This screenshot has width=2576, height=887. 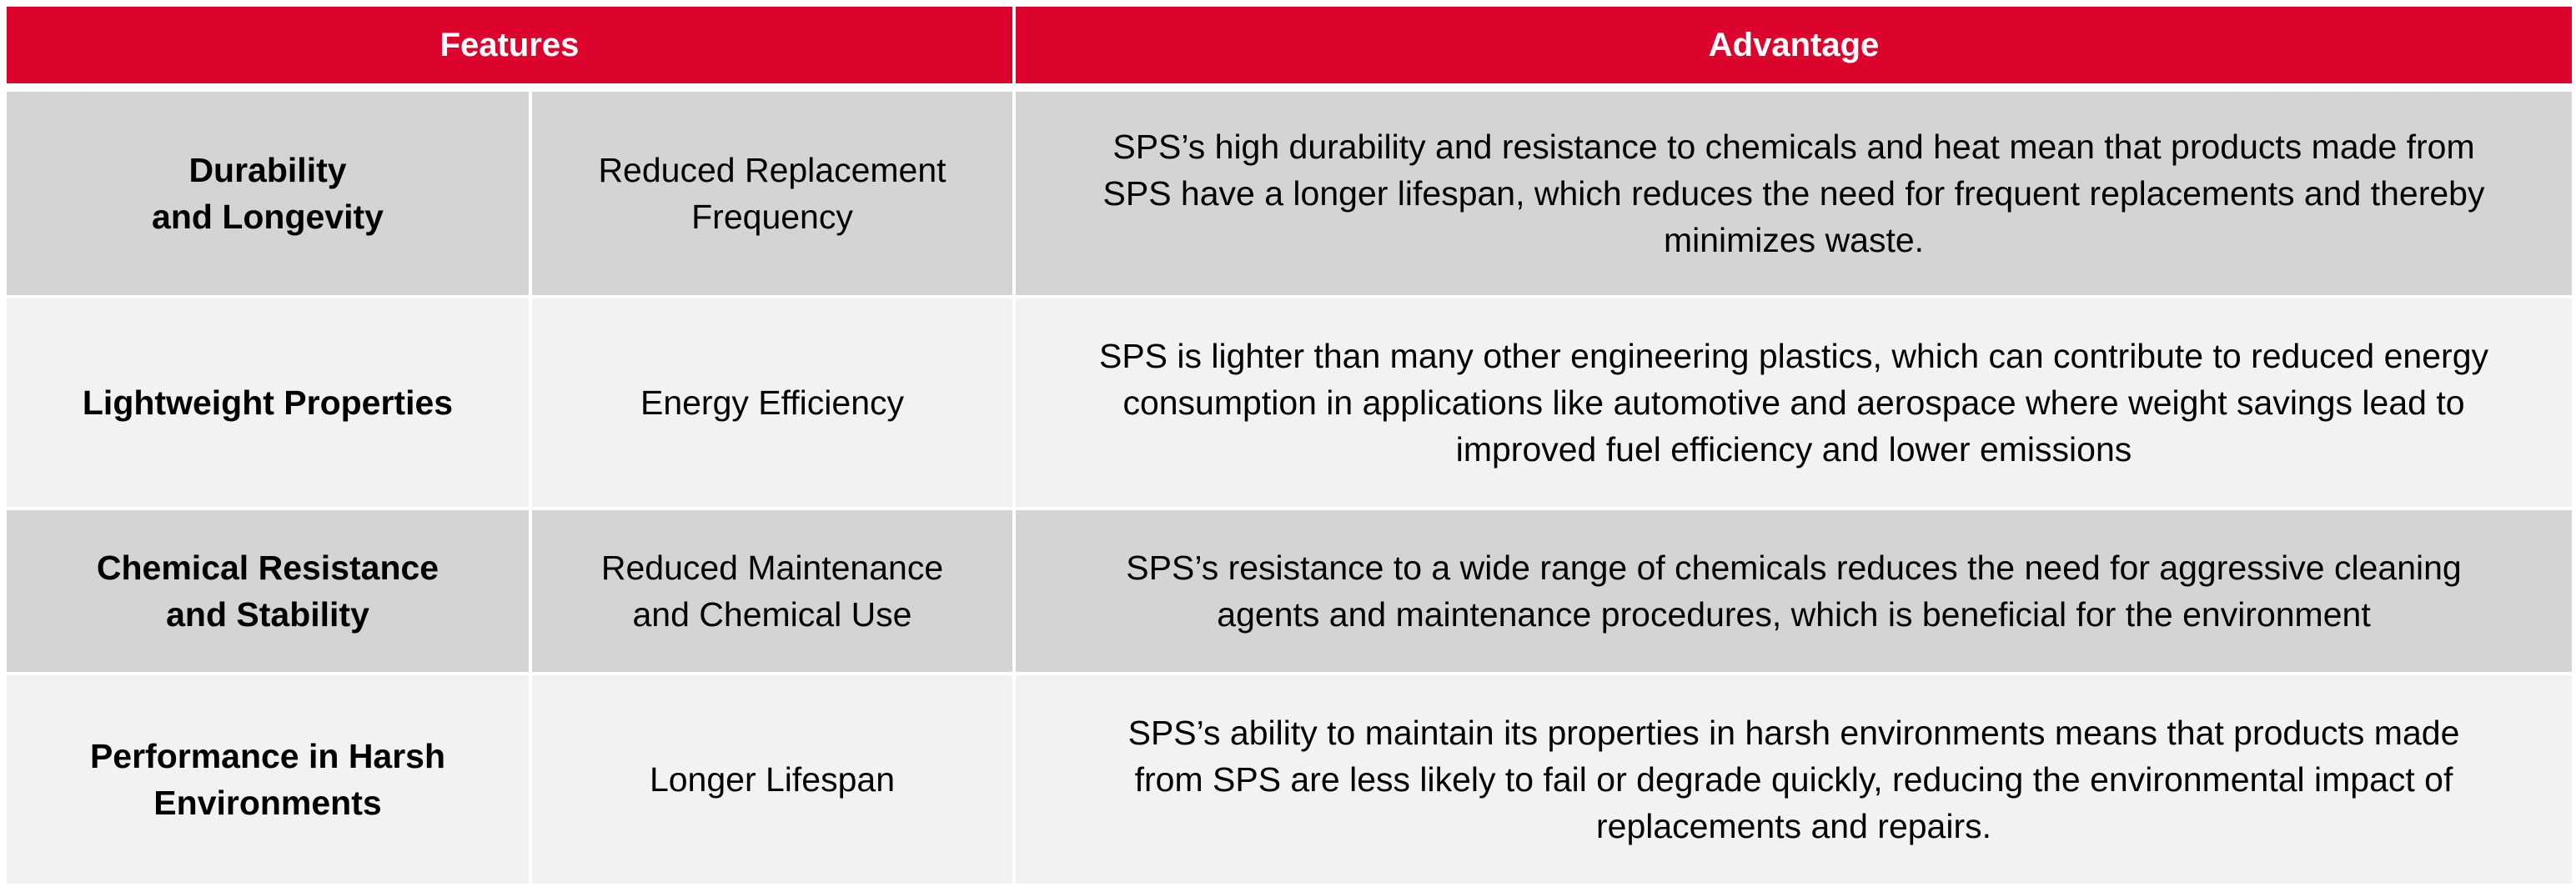 I want to click on feature-cell: Performance in Harsh Environments, so click(x=267, y=779).